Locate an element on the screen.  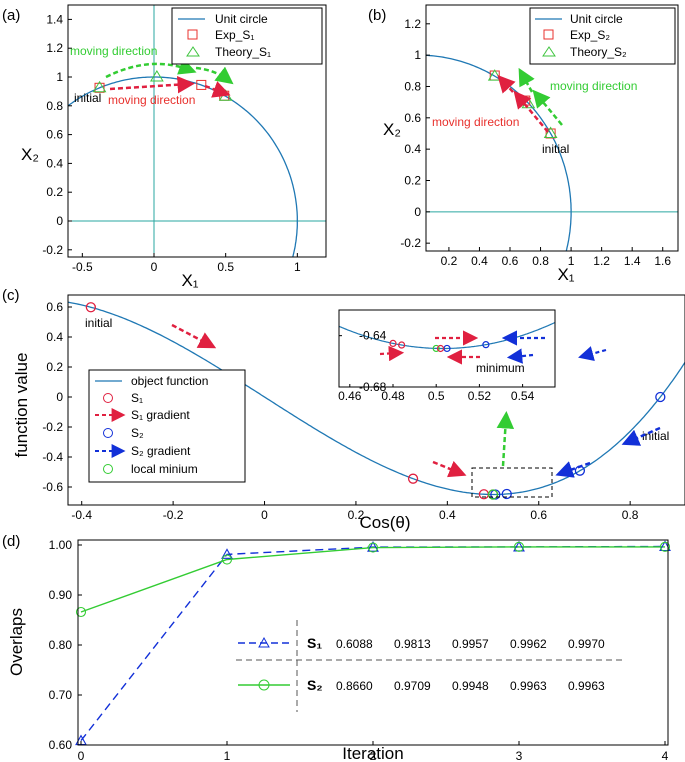
panel-d-ytick-label-2: 0.80 is located at coordinates (61, 645).